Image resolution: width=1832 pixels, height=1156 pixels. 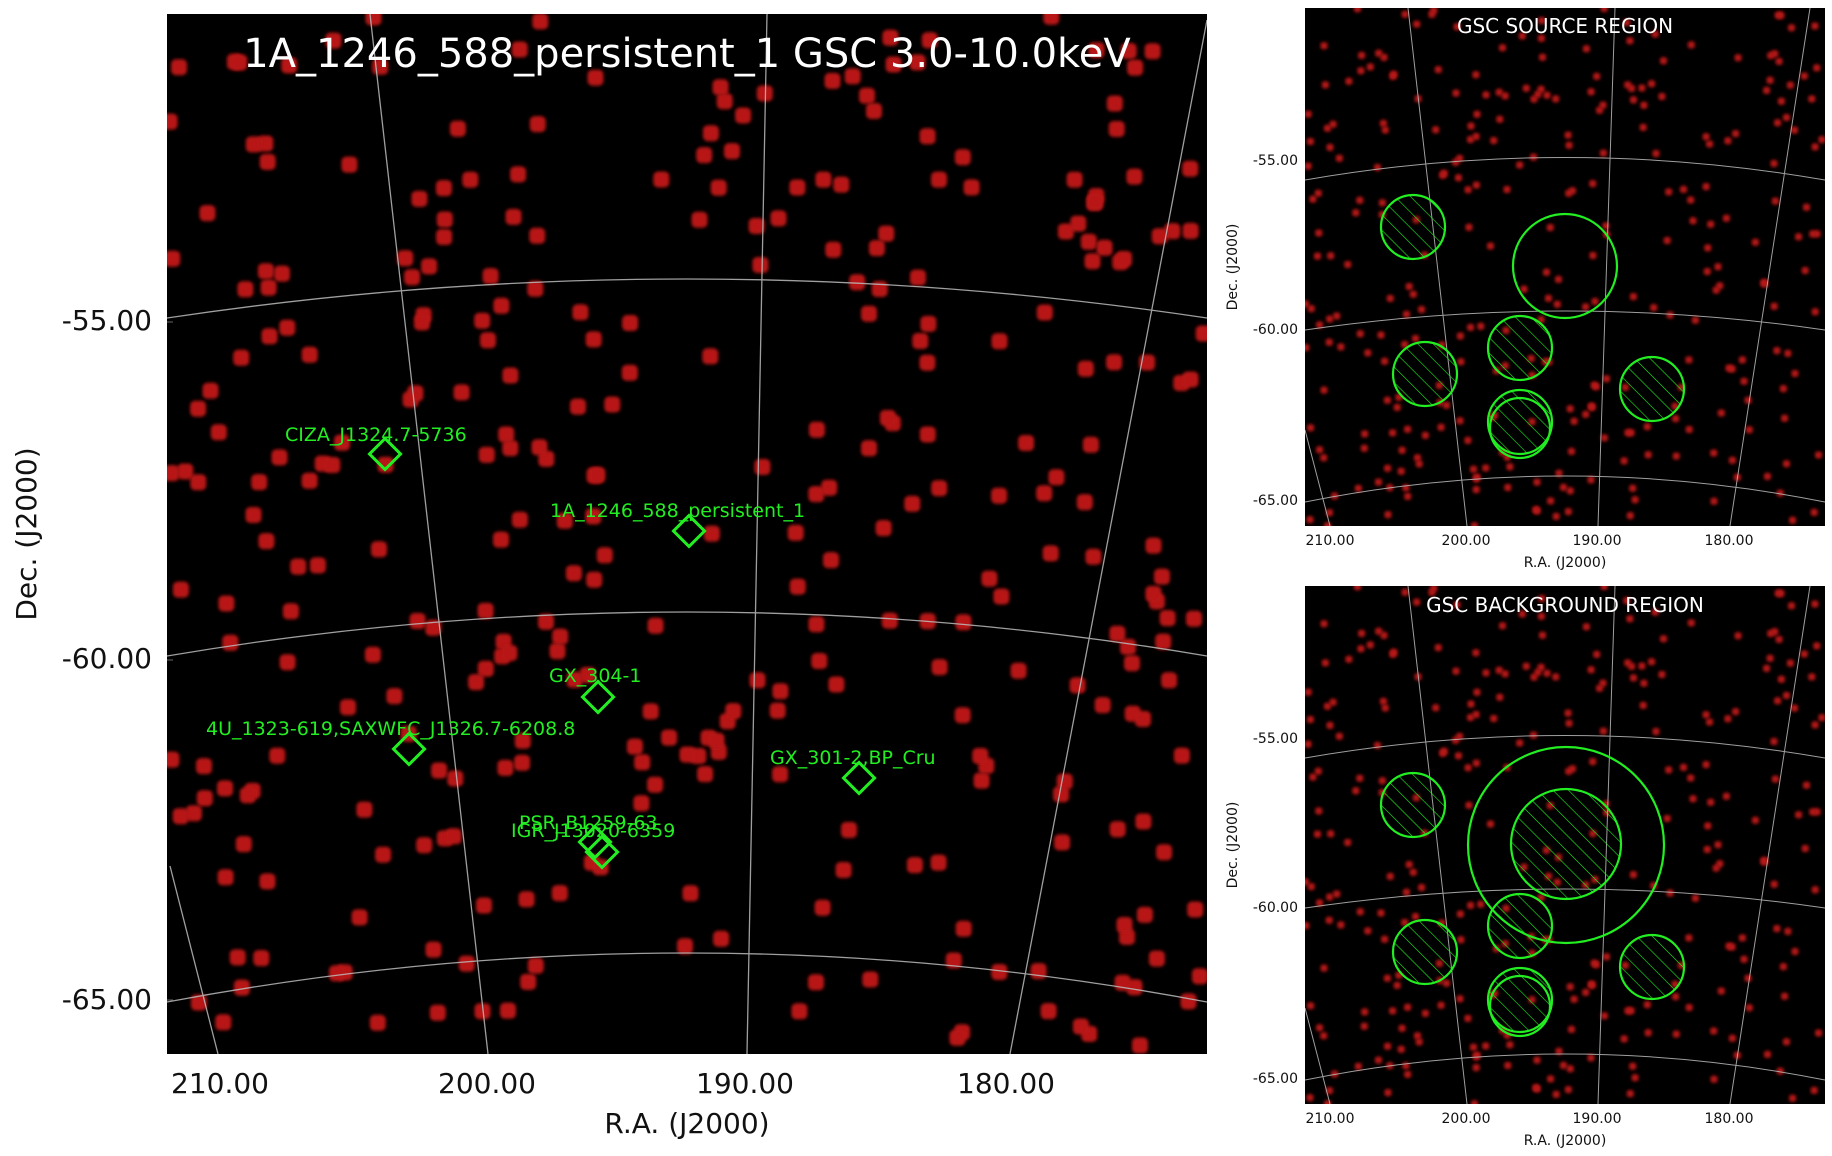 I want to click on background-y-label: Dec. (J2000), so click(x=1233, y=845).